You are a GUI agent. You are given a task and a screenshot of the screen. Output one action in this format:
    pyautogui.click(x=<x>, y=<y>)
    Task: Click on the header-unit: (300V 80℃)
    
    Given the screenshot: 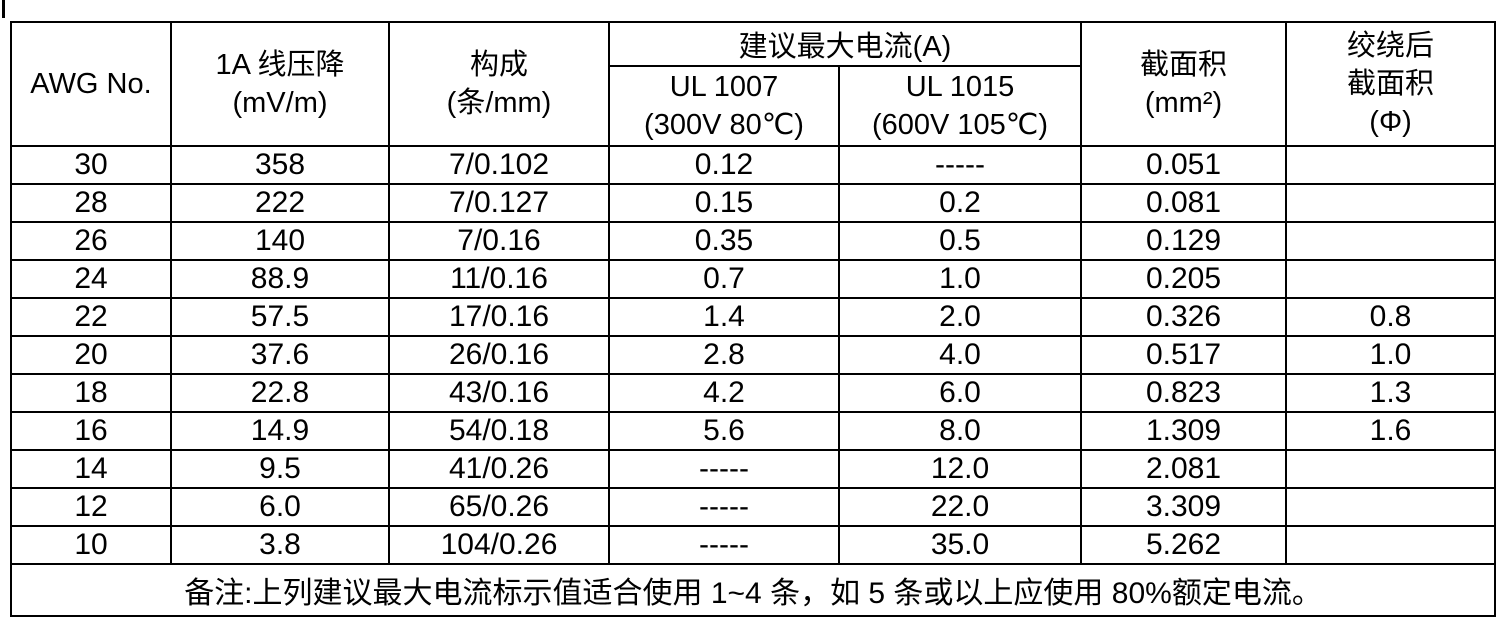 What is the action you would take?
    pyautogui.click(x=724, y=125)
    